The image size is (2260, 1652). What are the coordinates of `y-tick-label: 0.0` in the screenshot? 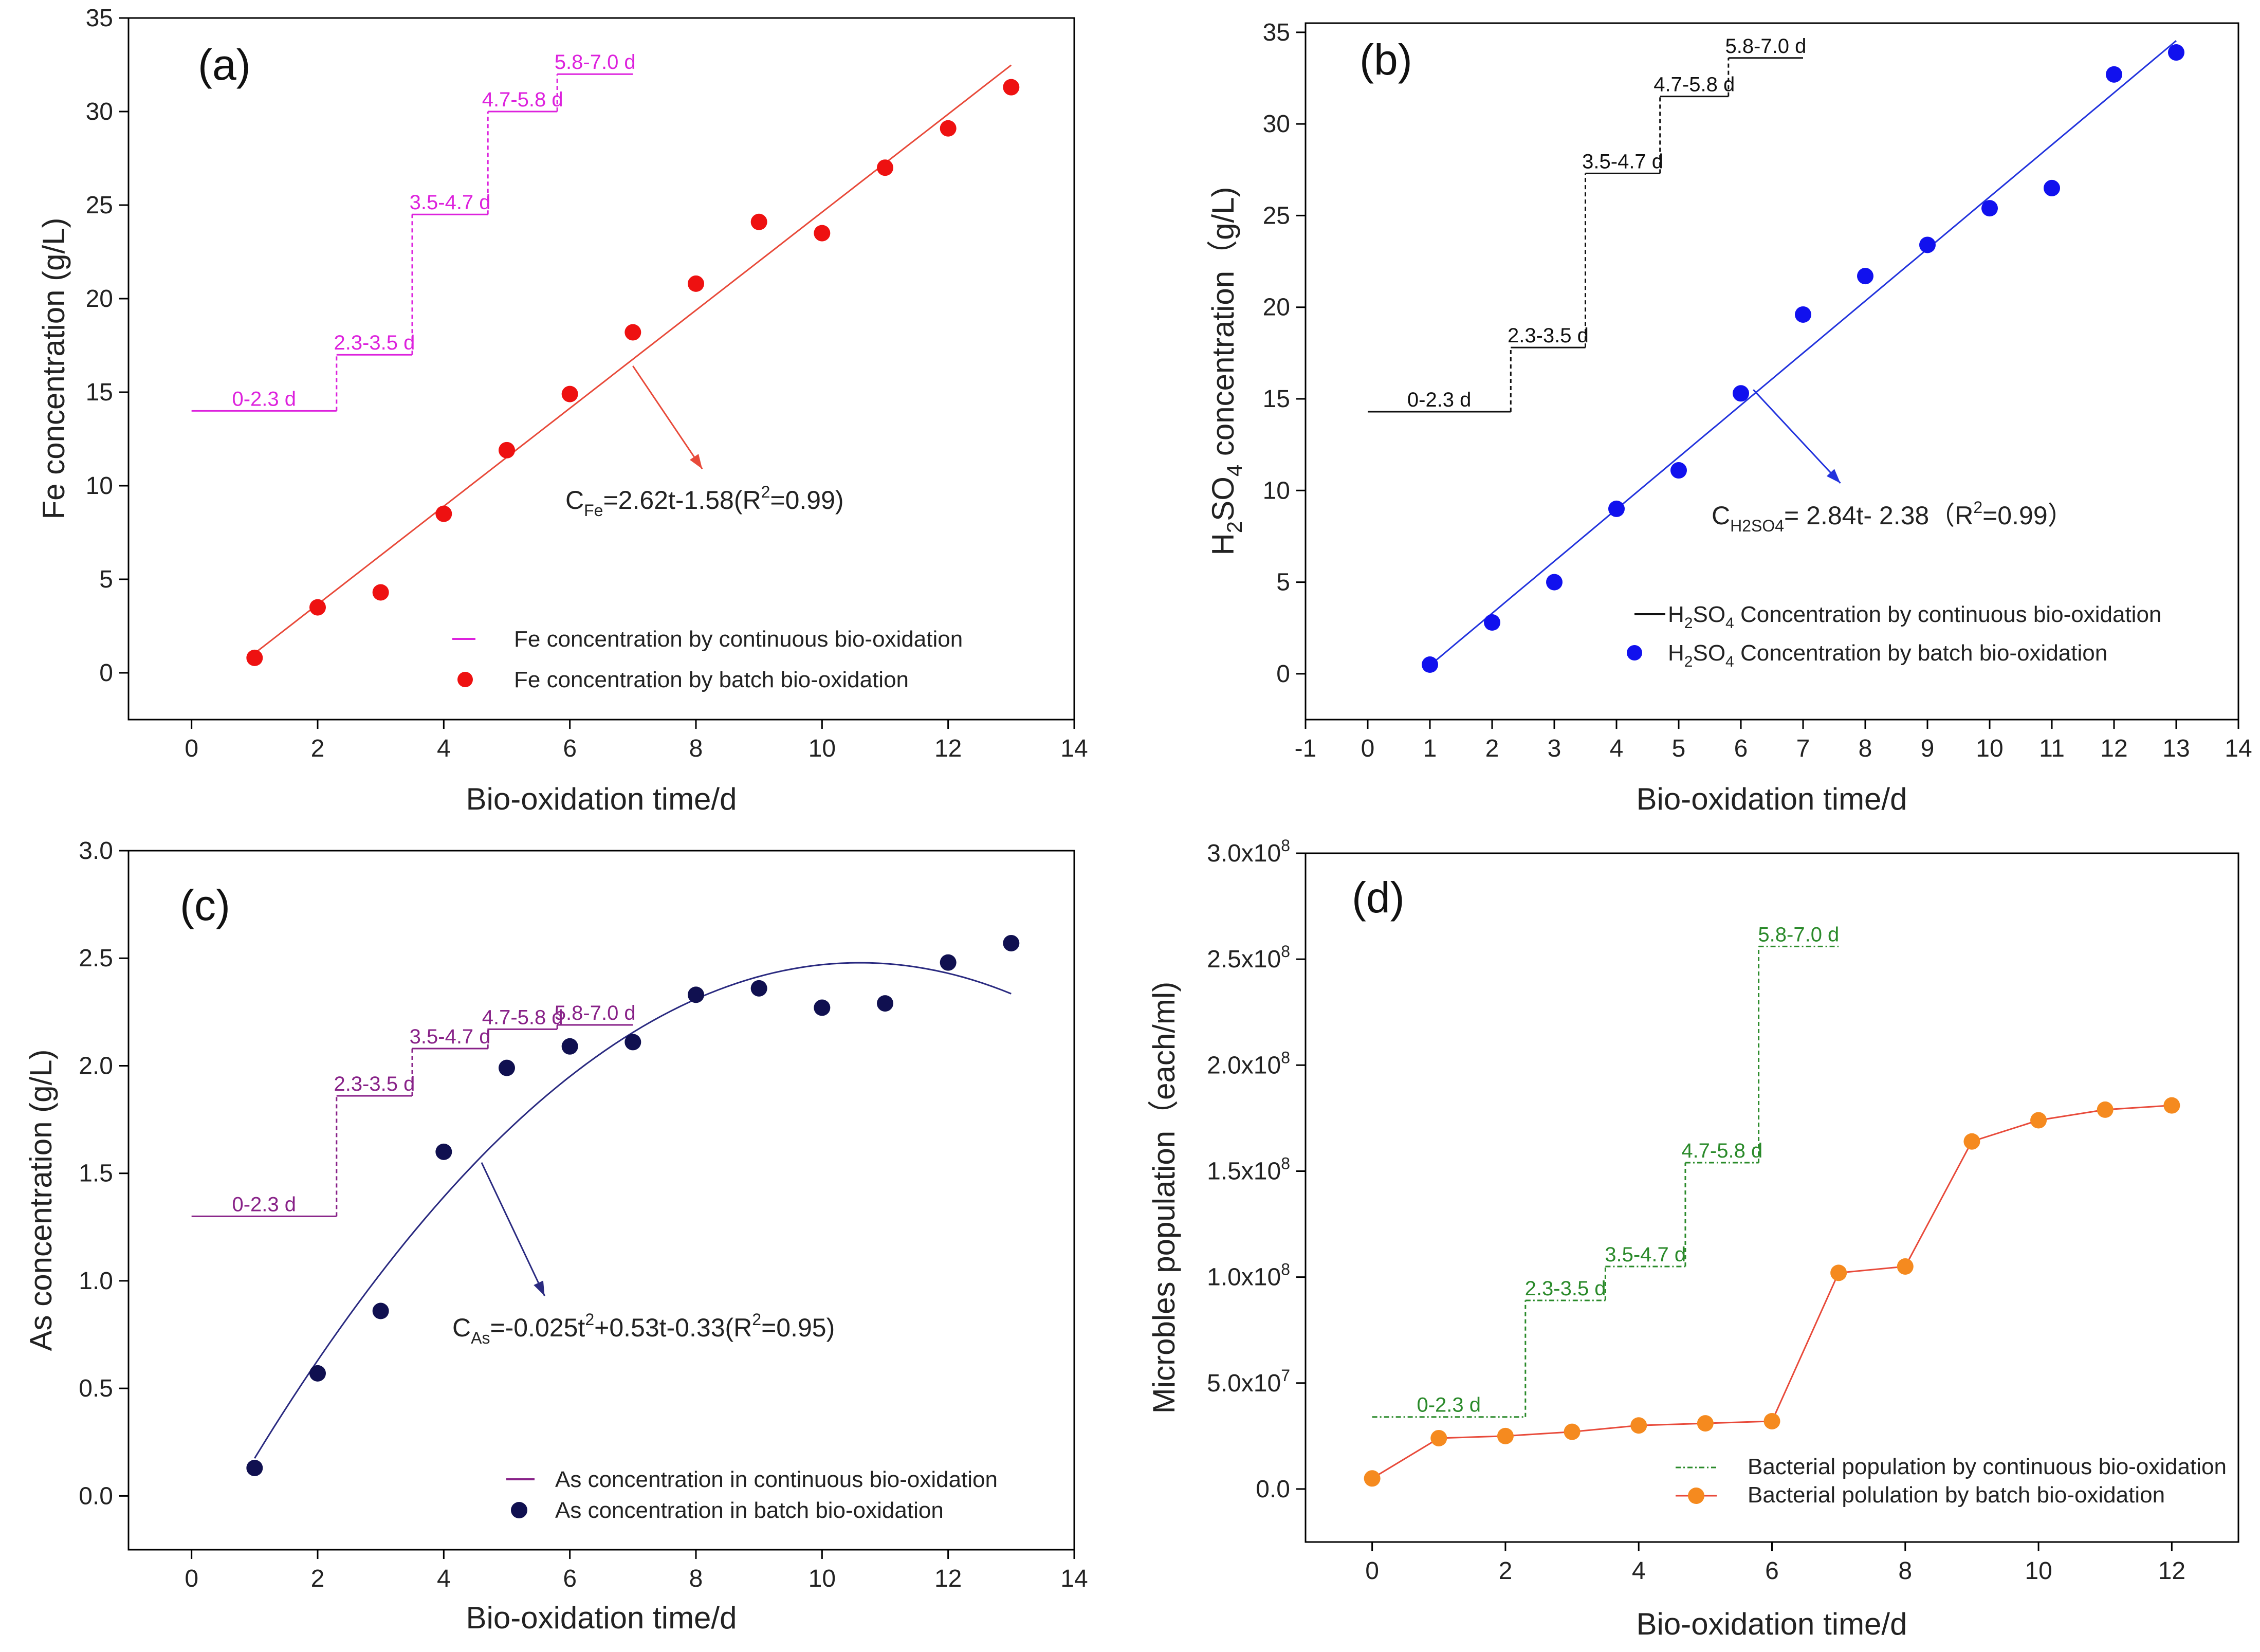 It's located at (96, 1496).